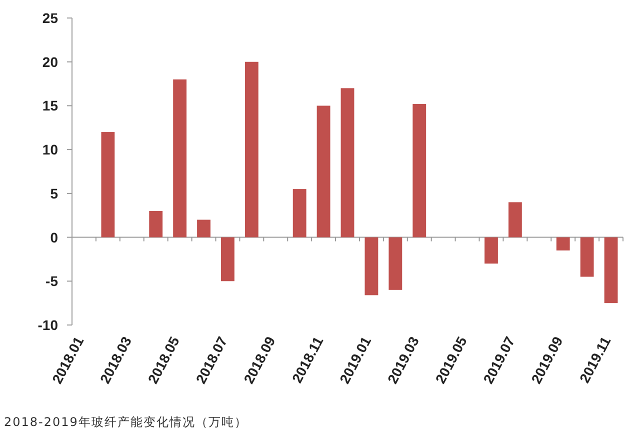 Image resolution: width=632 pixels, height=434 pixels. Describe the element at coordinates (54, 193) in the screenshot. I see `y-tick-label: 5` at that location.